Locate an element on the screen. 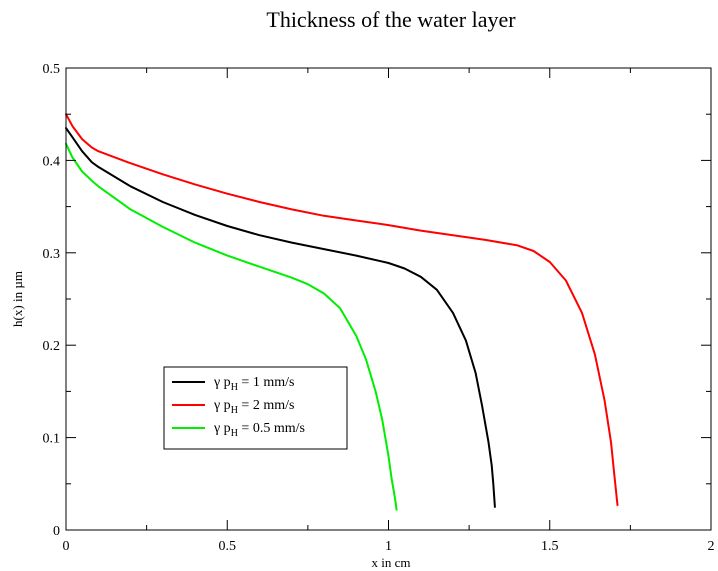  x-tick-label: 1 is located at coordinates (388, 546).